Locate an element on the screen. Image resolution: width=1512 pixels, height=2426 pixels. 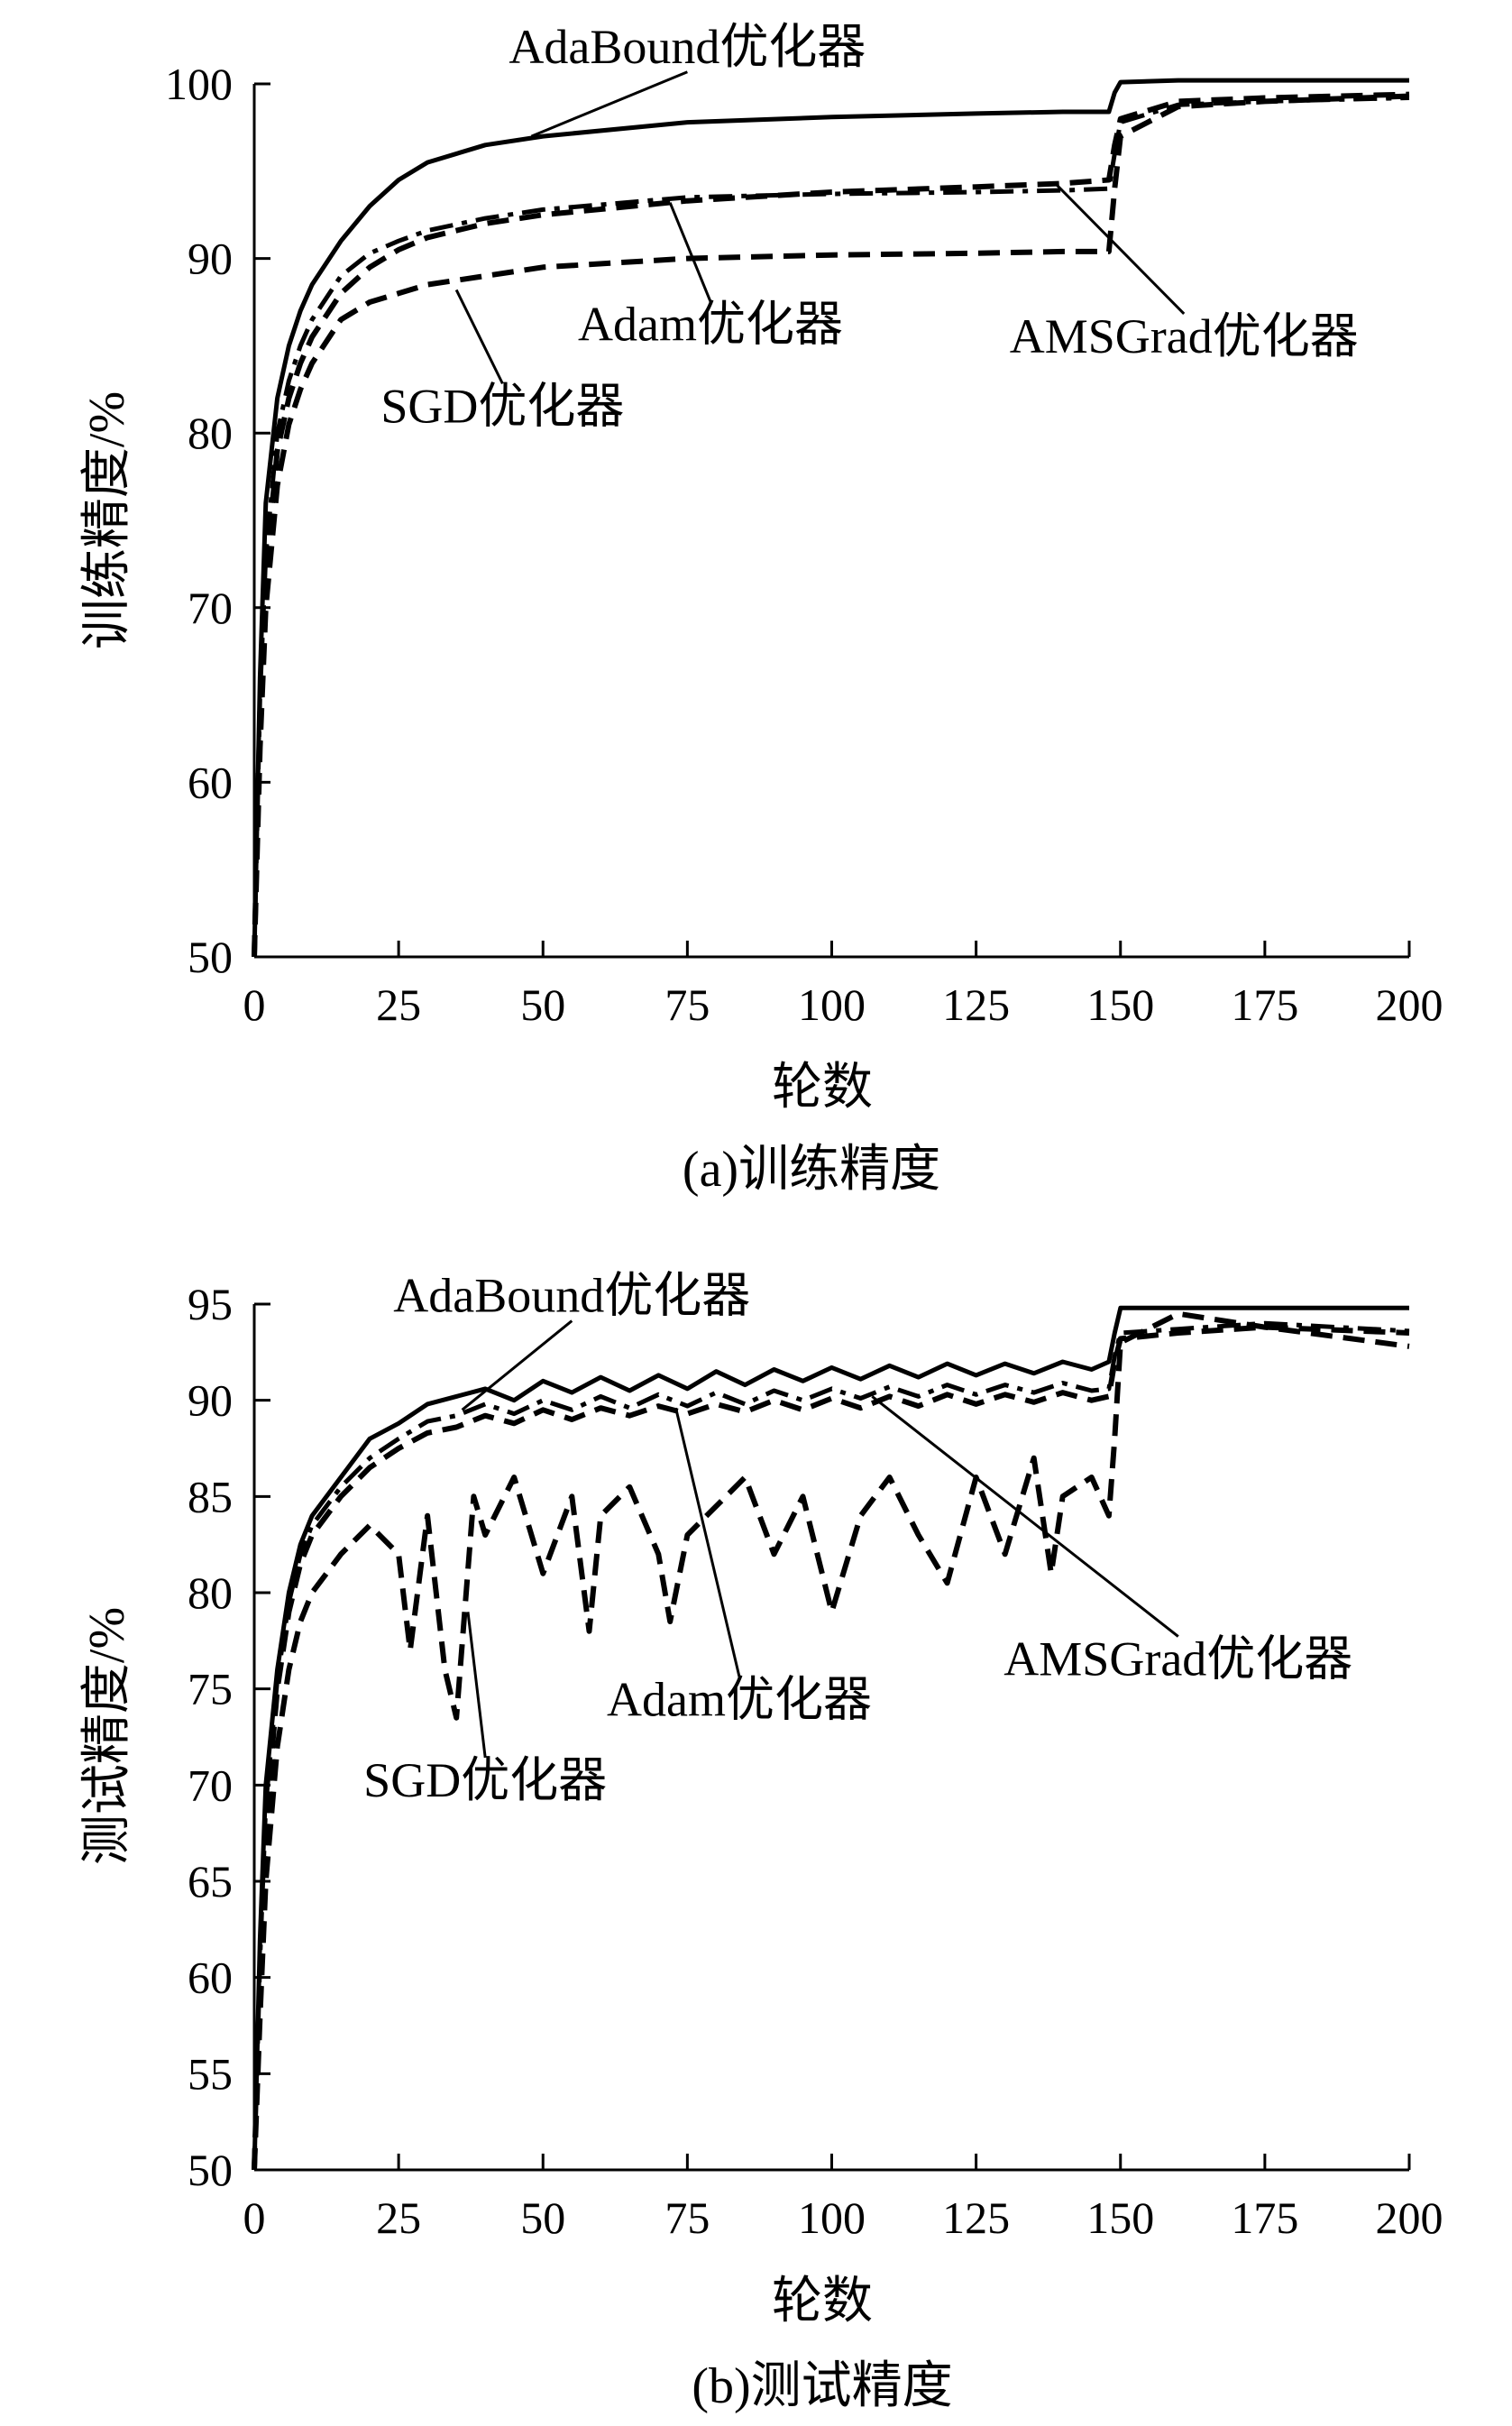
chart-caption: (a)训练精度 is located at coordinates (812, 1170).